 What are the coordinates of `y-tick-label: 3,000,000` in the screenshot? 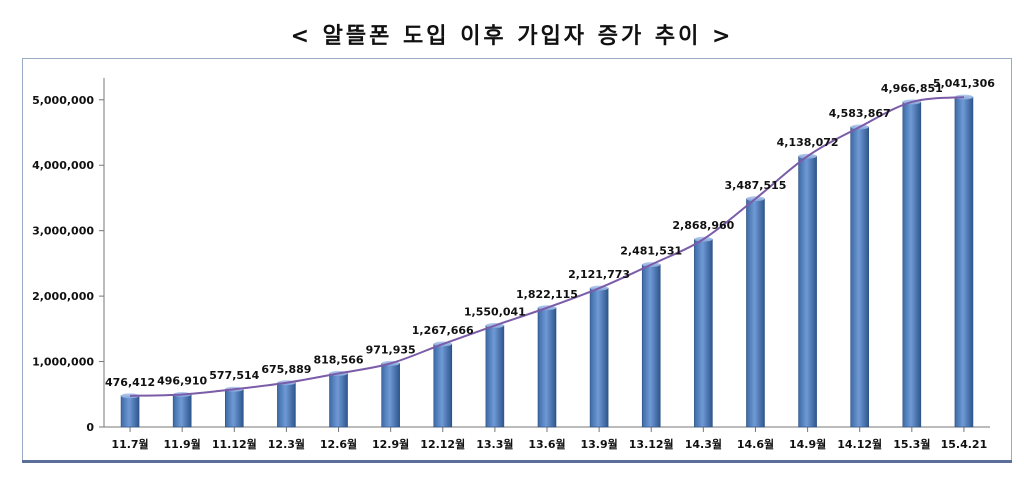 It's located at (63, 231).